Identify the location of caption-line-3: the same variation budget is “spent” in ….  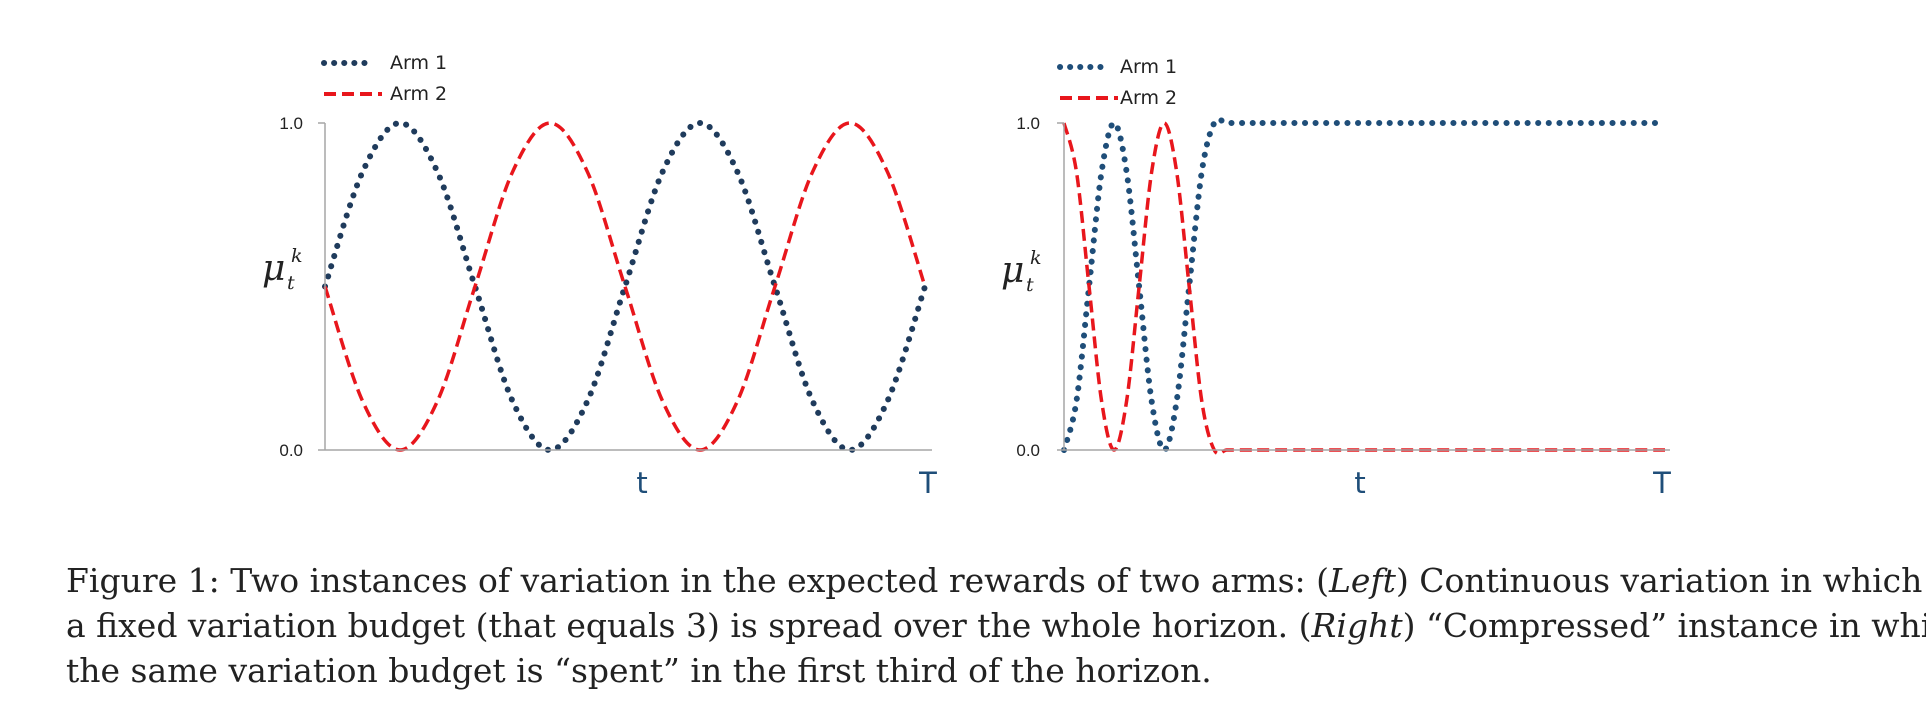
(639, 670).